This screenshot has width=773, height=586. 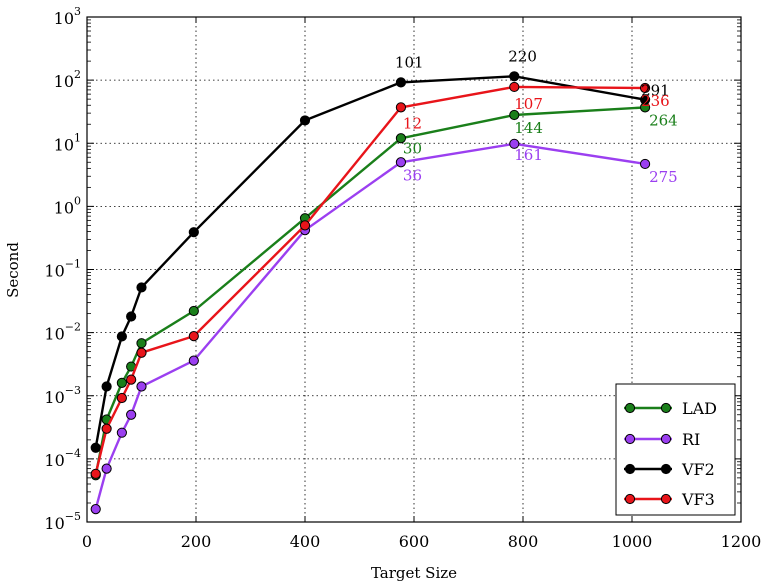 I want to click on y-tick-label: 10³, so click(x=67, y=16).